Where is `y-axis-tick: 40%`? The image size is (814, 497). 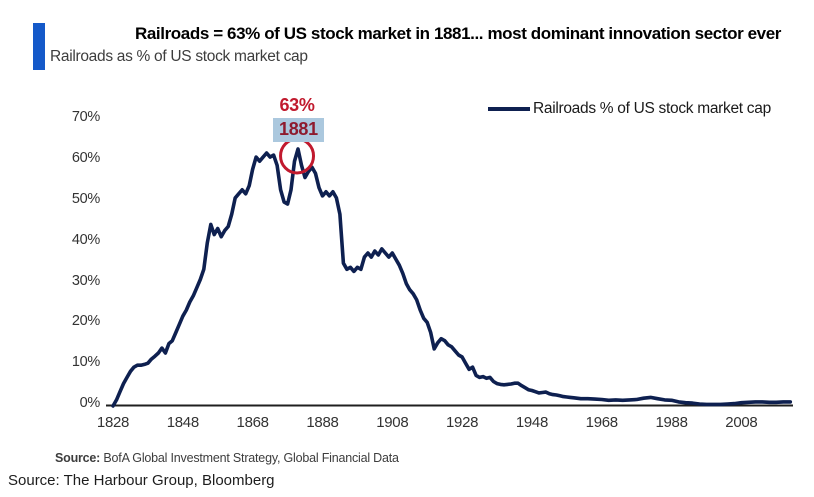 y-axis-tick: 40% is located at coordinates (85, 239).